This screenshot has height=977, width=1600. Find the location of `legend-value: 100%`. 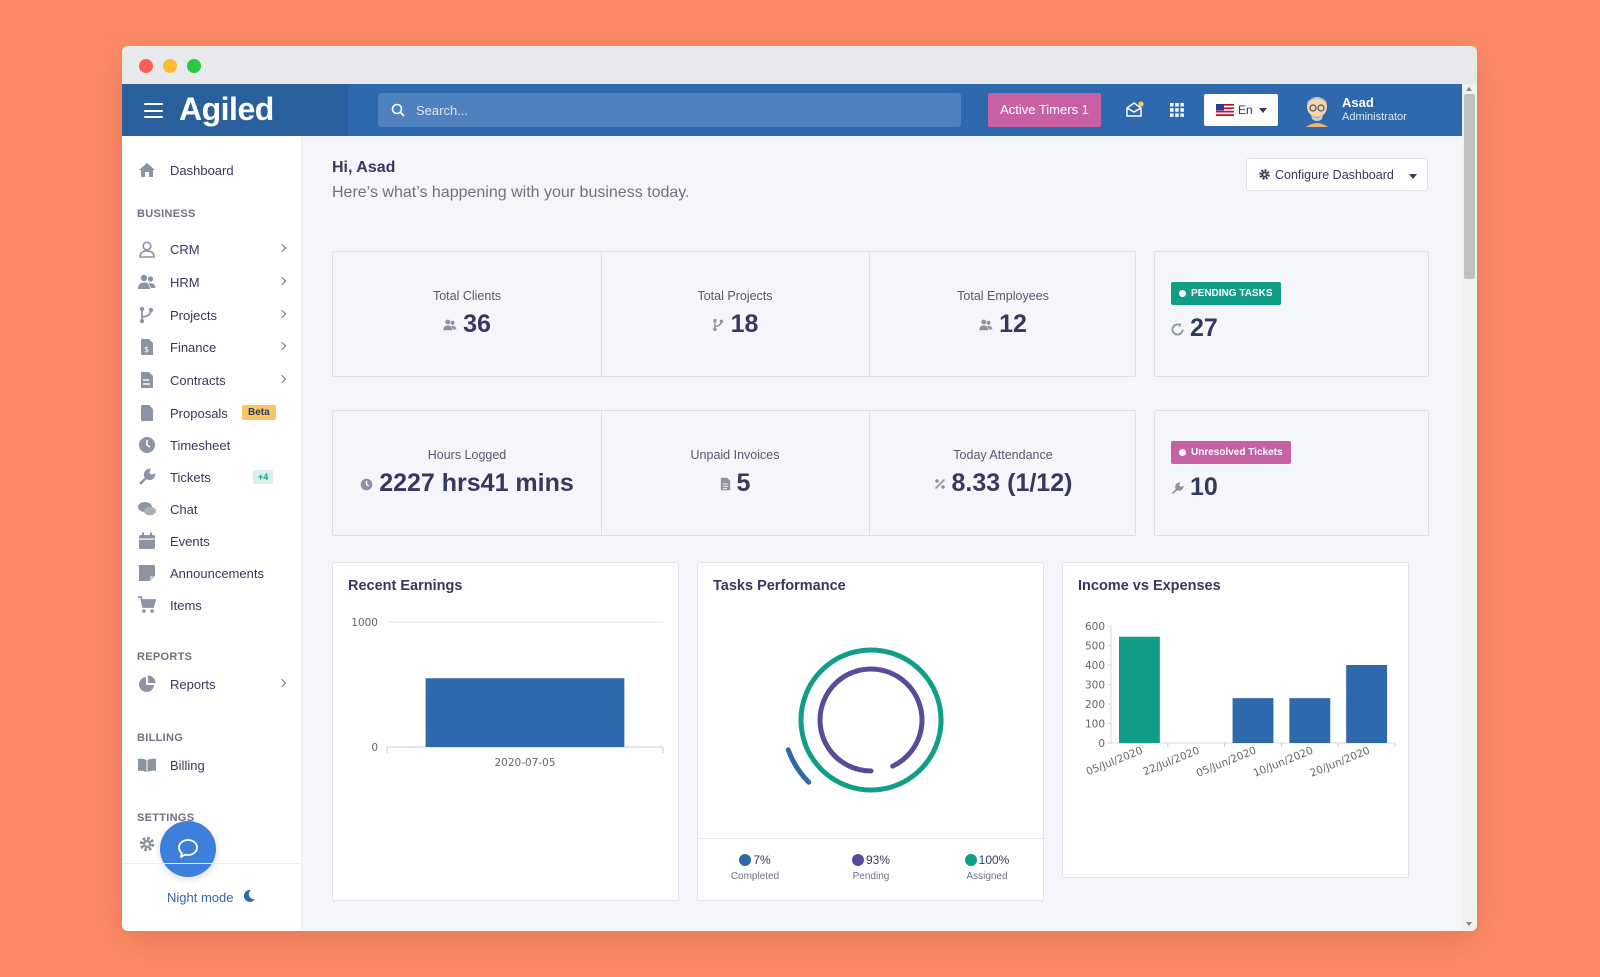

legend-value: 100% is located at coordinates (994, 860).